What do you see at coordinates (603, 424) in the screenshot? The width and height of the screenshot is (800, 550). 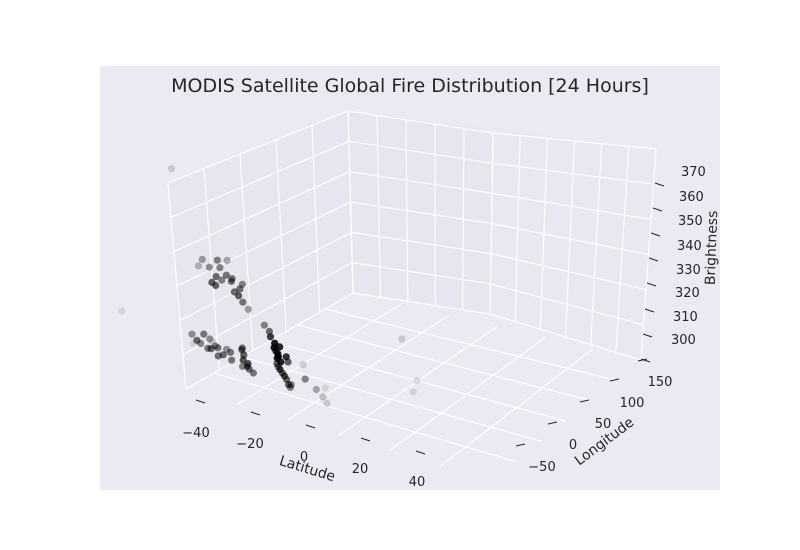 I see `y-tick-label: 50` at bounding box center [603, 424].